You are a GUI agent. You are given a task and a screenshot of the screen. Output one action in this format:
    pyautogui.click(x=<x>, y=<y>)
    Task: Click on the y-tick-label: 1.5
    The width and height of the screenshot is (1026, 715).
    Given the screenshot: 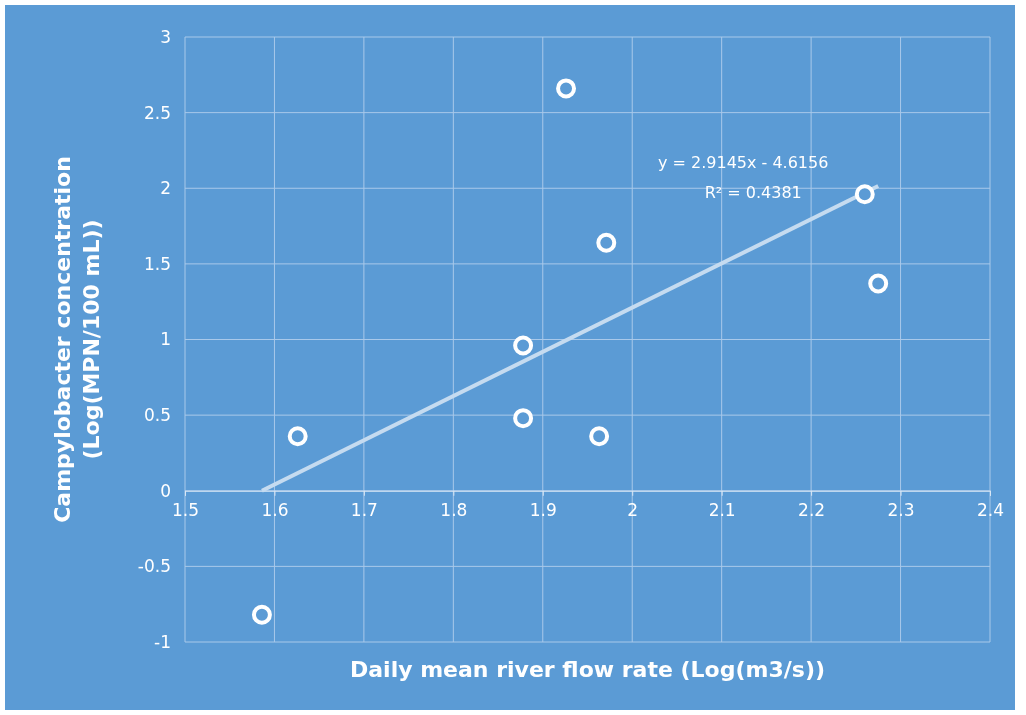 What is the action you would take?
    pyautogui.click(x=157, y=263)
    